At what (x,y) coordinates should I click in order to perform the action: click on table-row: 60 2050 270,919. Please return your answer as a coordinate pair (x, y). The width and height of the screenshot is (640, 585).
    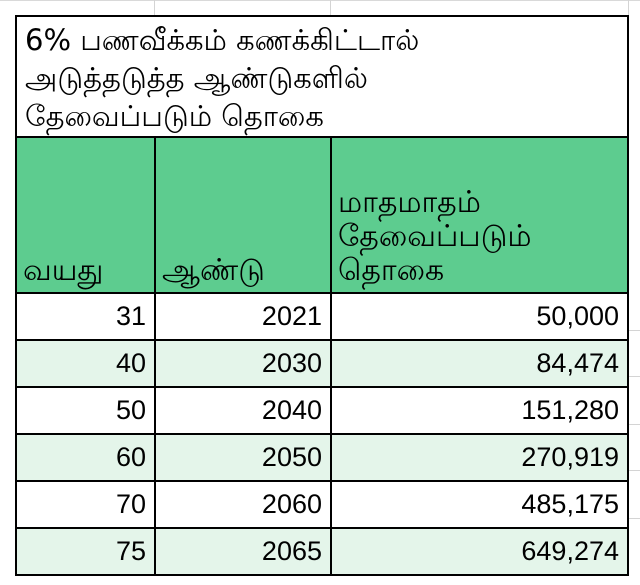
    Looking at the image, I should click on (322, 457).